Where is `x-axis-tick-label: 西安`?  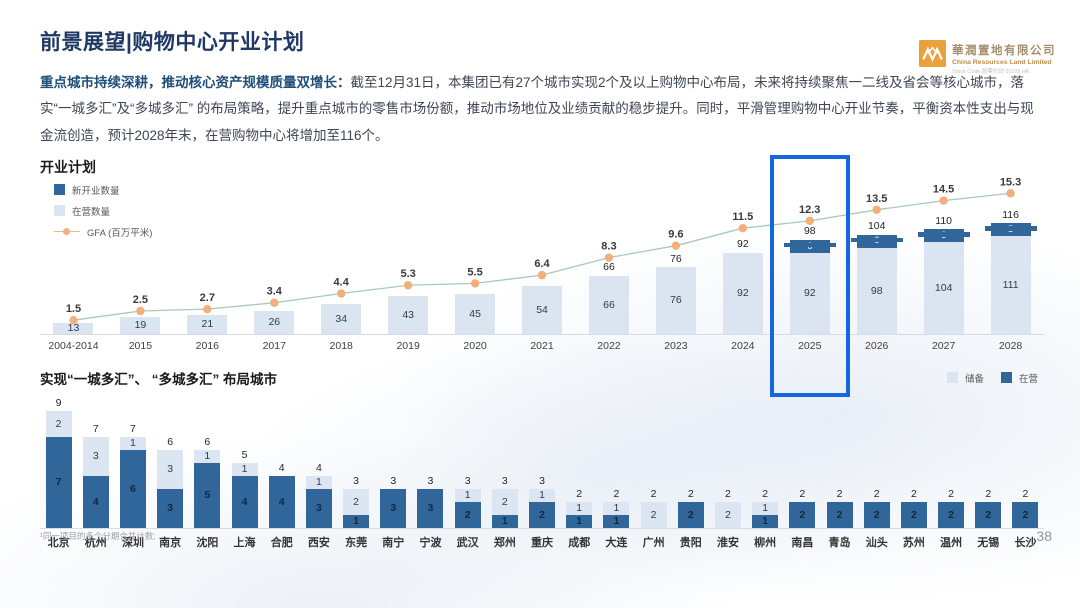
x-axis-tick-label: 西安 is located at coordinates (318, 542).